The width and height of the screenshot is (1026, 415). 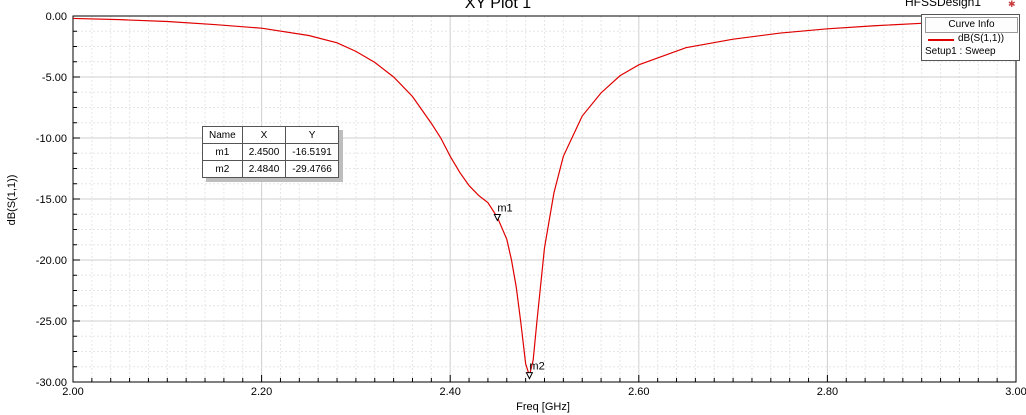 What do you see at coordinates (971, 25) in the screenshot?
I see `curve-info-title: Curve Info` at bounding box center [971, 25].